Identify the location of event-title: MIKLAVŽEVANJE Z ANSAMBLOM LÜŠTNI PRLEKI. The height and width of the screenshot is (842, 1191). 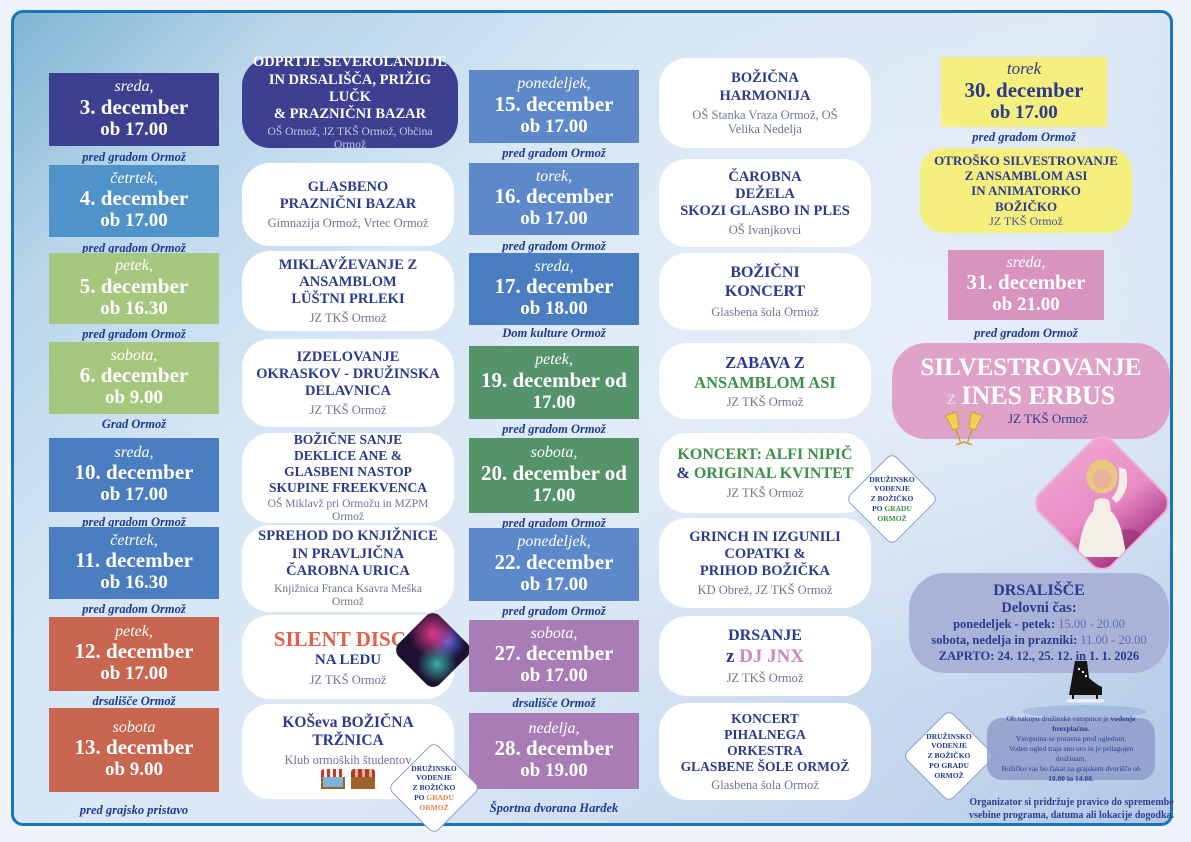
(348, 282).